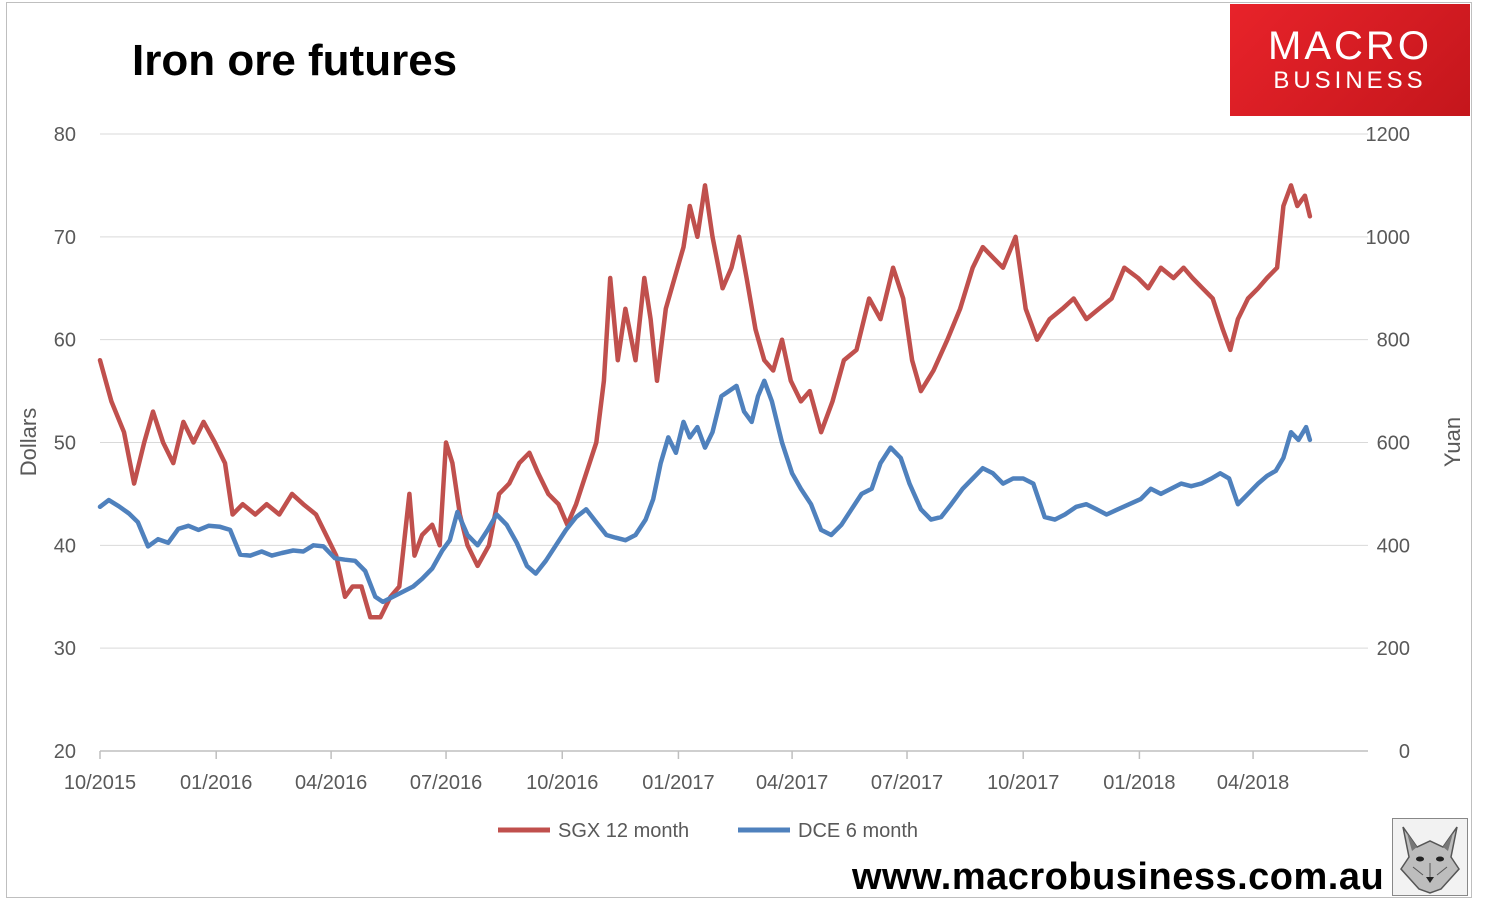 The width and height of the screenshot is (1486, 906). What do you see at coordinates (28, 442) in the screenshot?
I see `y-axis-left-label: Dollars` at bounding box center [28, 442].